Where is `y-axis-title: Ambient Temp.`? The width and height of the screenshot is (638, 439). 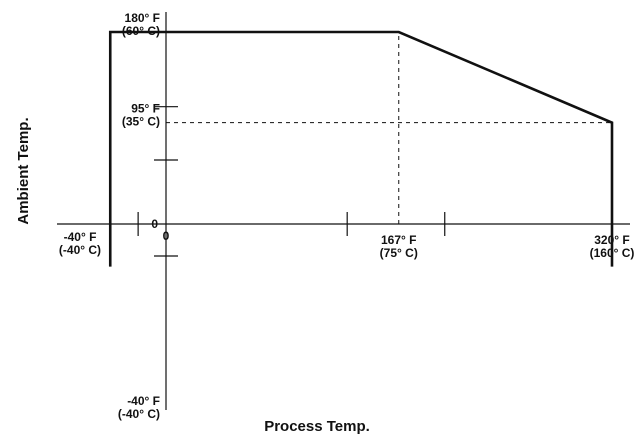
y-axis-title: Ambient Temp. is located at coordinates (23, 170).